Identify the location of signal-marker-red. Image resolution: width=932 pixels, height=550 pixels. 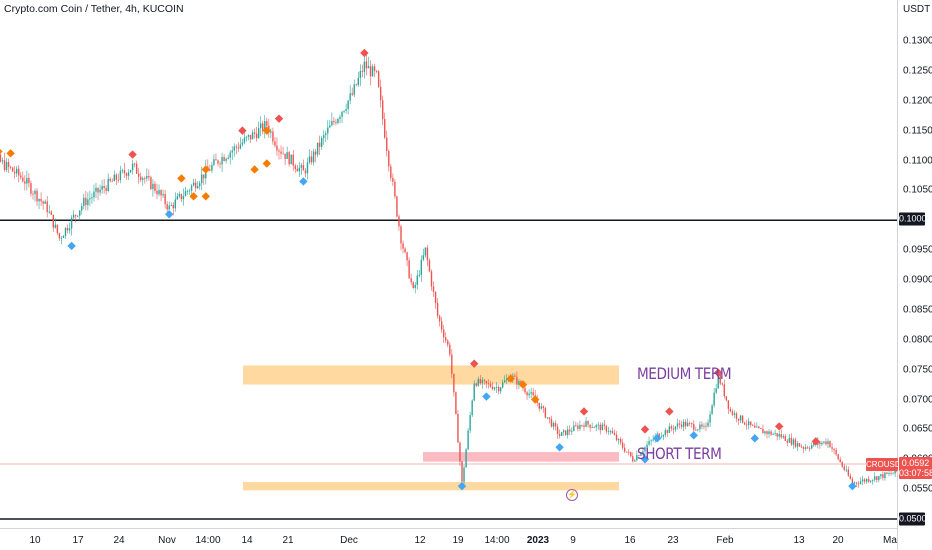
(584, 411).